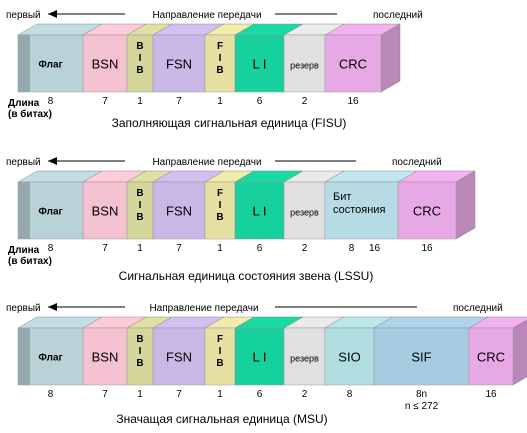 The image size is (527, 433). I want to click on direction-indicator: первый Направление передачи последний, so click(254, 308).